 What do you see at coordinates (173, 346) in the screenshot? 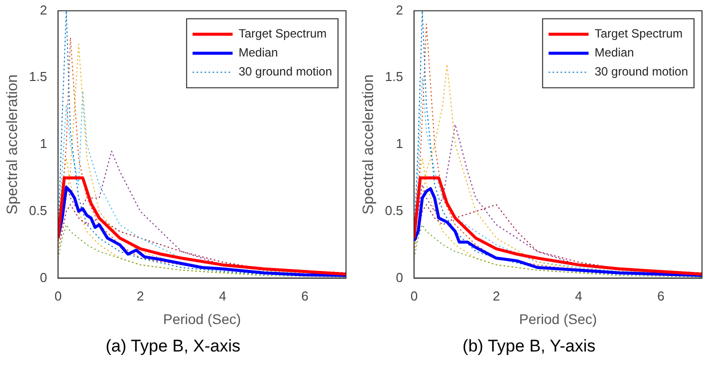
I see `text: (a) Type B, X-axis` at bounding box center [173, 346].